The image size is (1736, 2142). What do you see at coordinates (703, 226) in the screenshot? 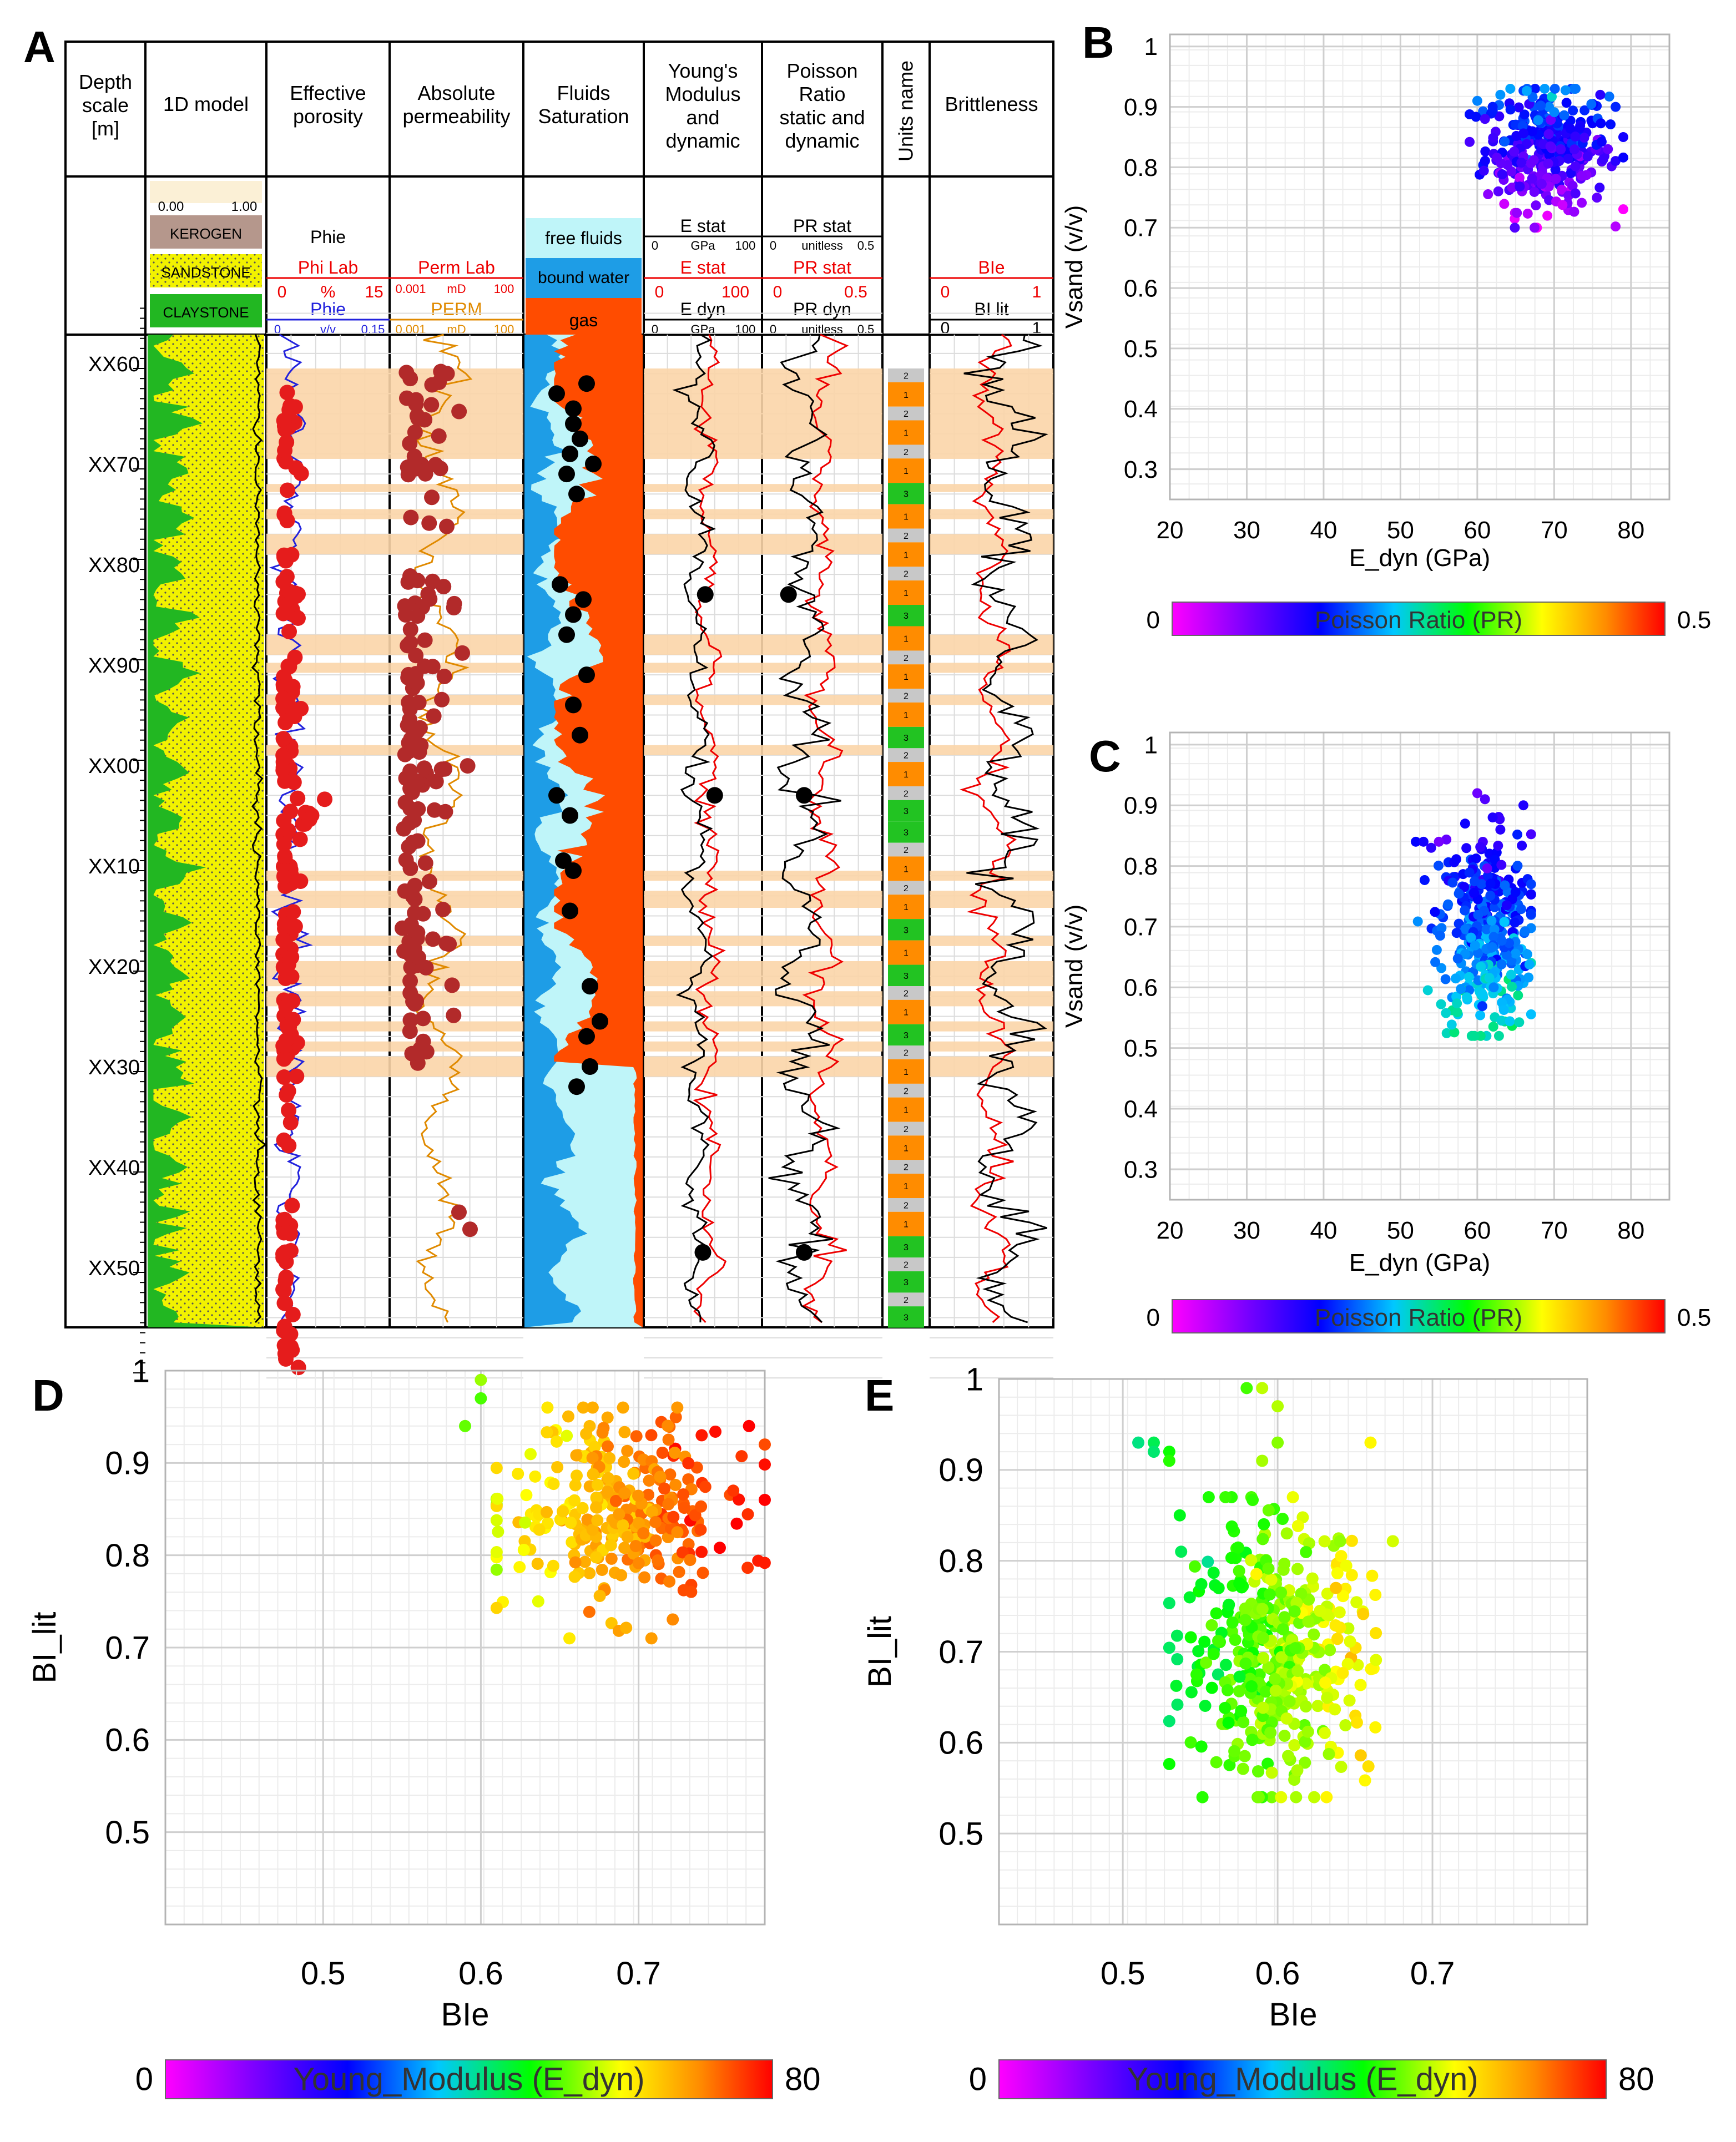
I see `estat-black-label: E stat` at bounding box center [703, 226].